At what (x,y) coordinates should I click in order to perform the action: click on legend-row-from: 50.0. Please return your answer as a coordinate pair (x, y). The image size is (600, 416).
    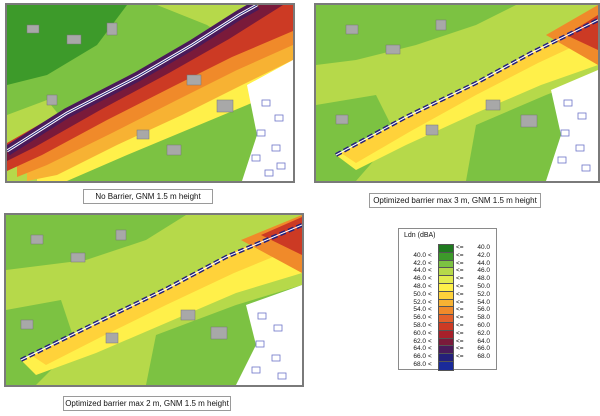
    Looking at the image, I should click on (419, 294).